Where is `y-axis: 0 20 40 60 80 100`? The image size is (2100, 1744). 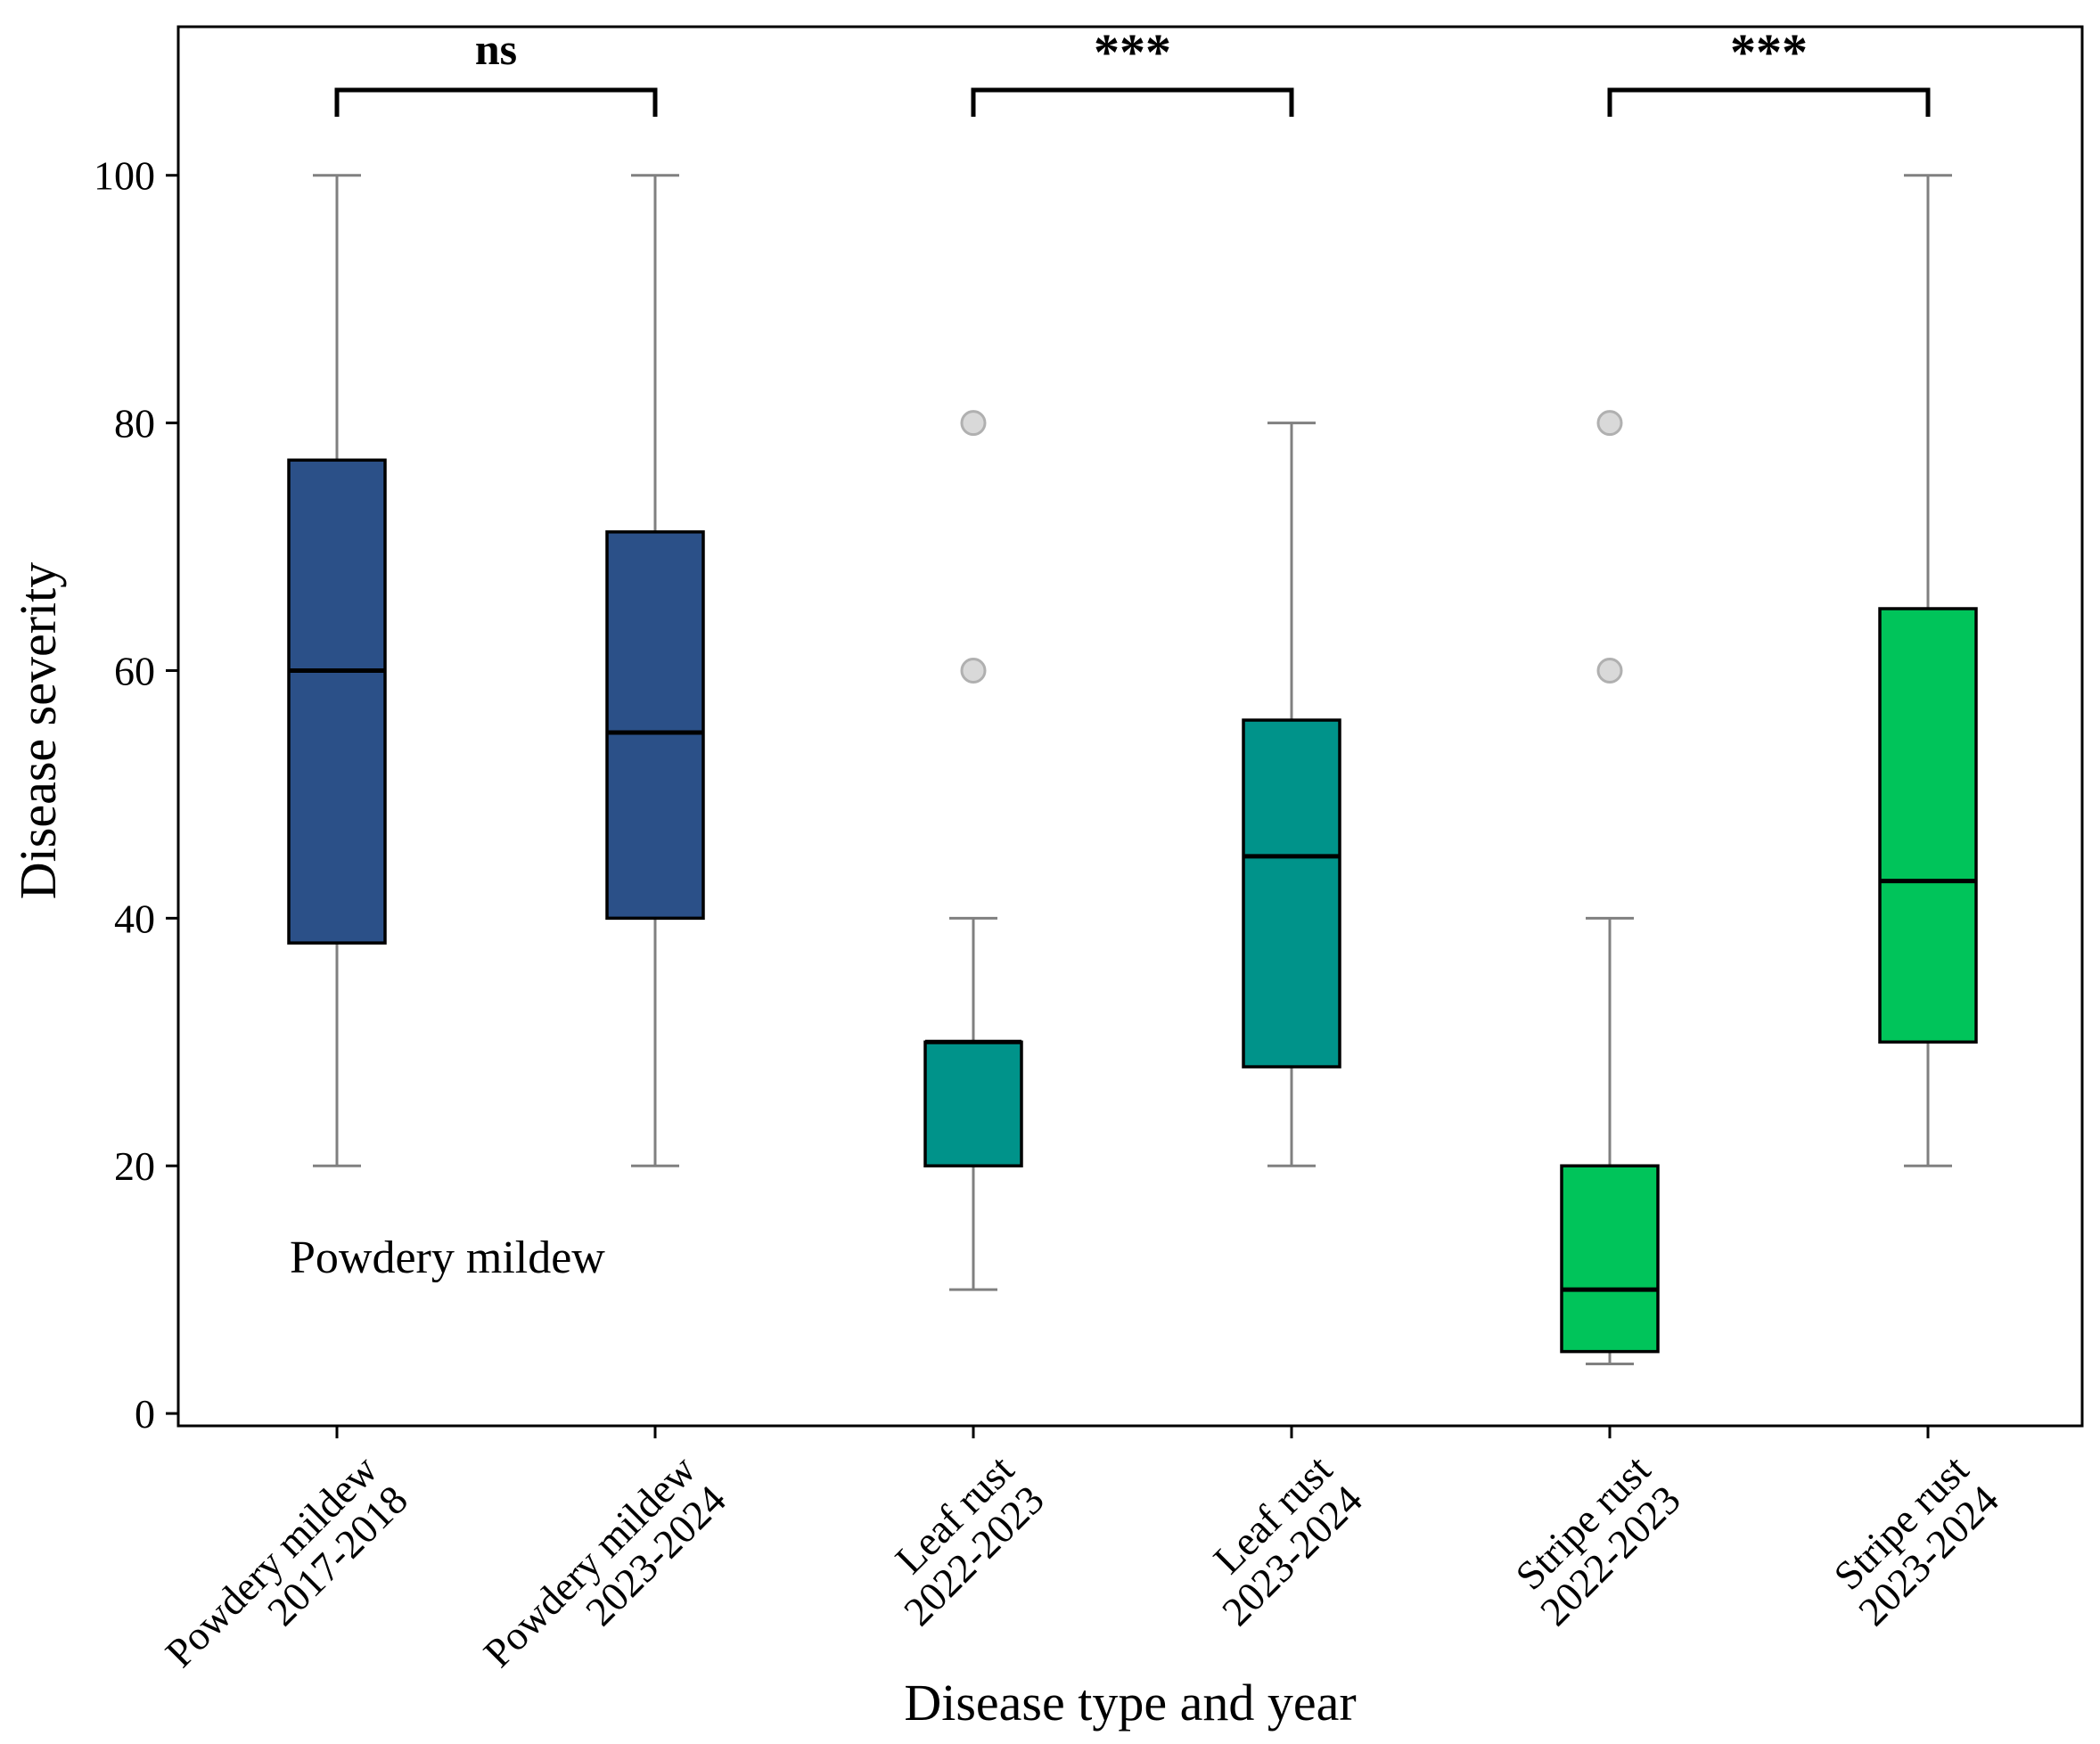
y-axis: 0 20 40 60 80 100 is located at coordinates (136, 795).